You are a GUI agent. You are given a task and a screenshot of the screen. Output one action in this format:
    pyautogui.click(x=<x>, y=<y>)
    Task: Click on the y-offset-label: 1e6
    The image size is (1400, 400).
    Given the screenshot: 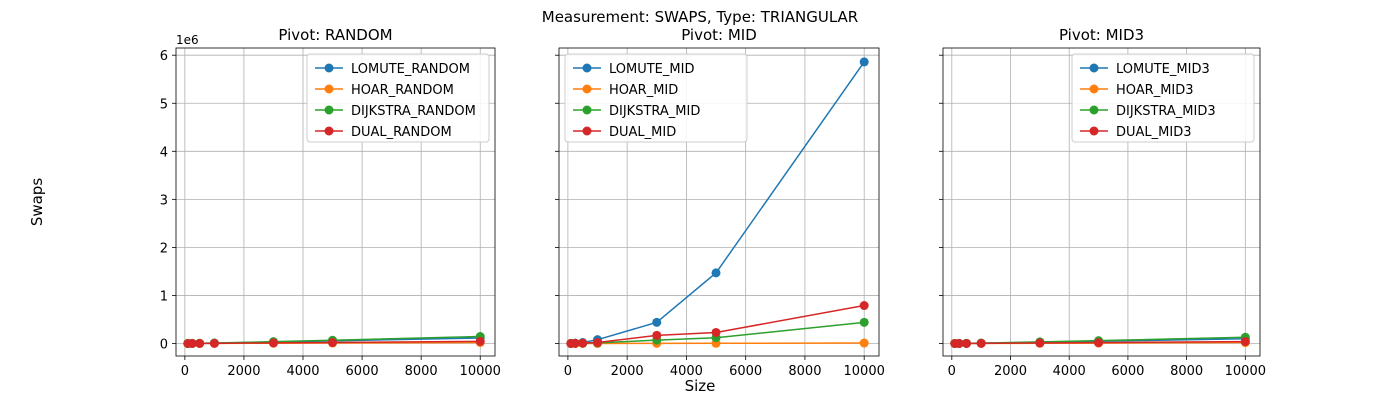 What is the action you would take?
    pyautogui.click(x=187, y=40)
    